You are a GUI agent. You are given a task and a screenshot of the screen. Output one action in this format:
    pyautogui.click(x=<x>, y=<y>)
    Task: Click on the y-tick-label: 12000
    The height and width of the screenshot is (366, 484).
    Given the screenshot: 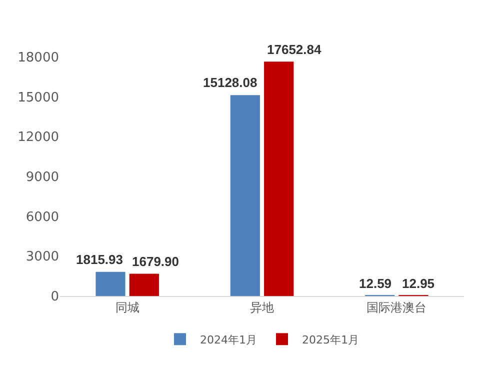 What is the action you would take?
    pyautogui.click(x=38, y=138)
    